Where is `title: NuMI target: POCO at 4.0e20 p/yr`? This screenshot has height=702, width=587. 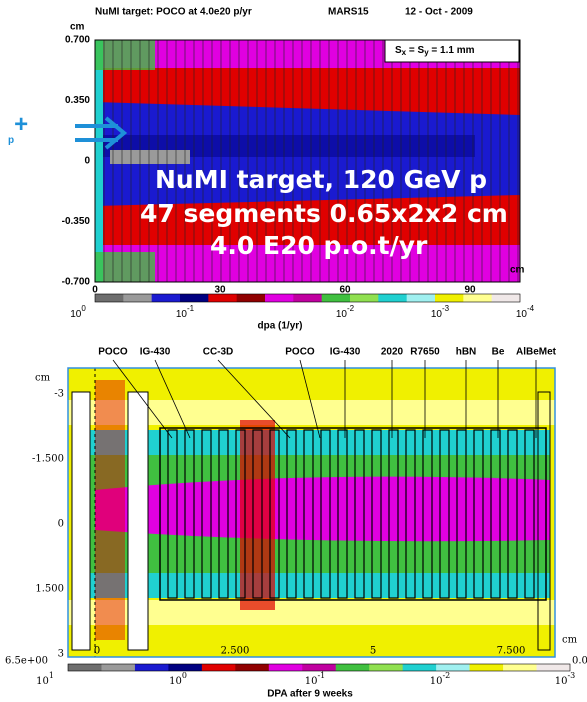
title: NuMI target: POCO at 4.0e20 p/yr is located at coordinates (173, 12).